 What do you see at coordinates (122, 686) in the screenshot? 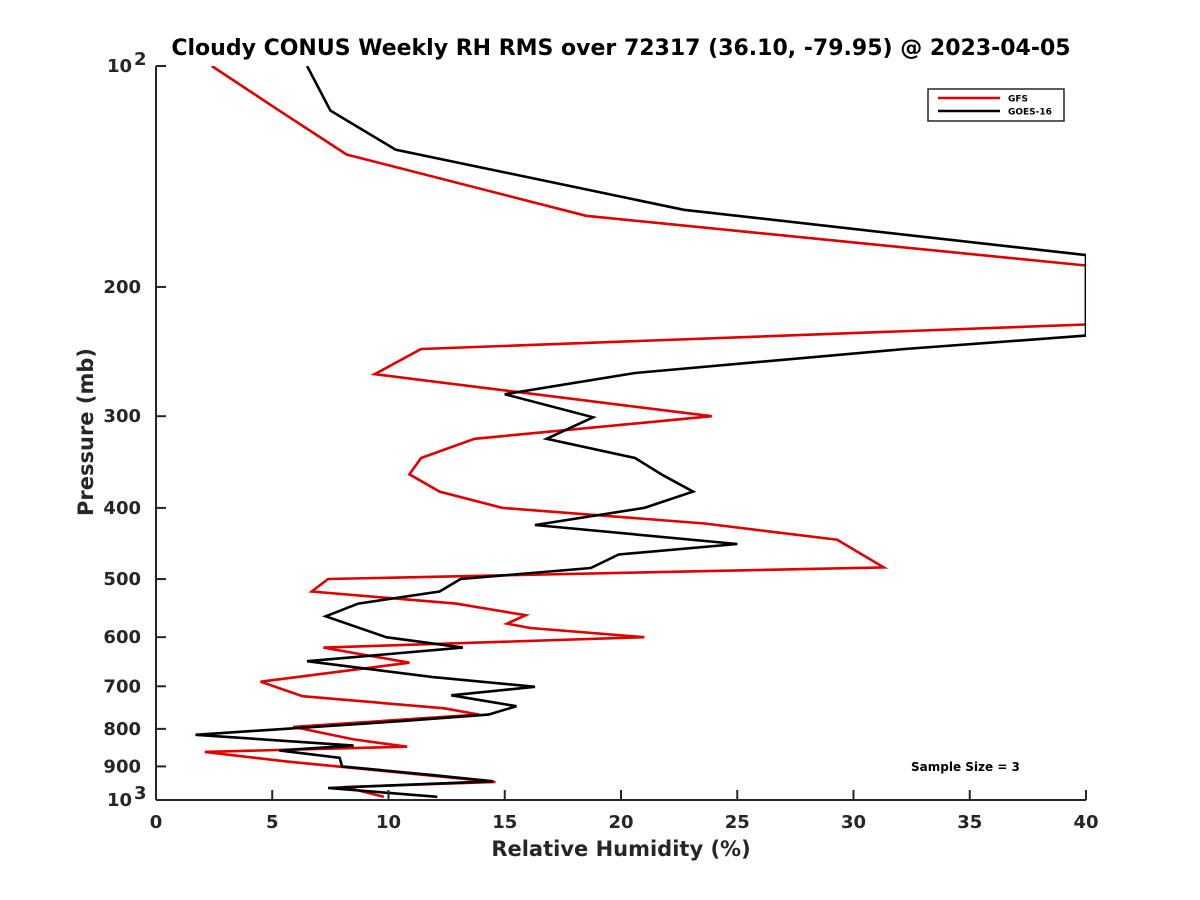
I see `y-tick-label: 700` at bounding box center [122, 686].